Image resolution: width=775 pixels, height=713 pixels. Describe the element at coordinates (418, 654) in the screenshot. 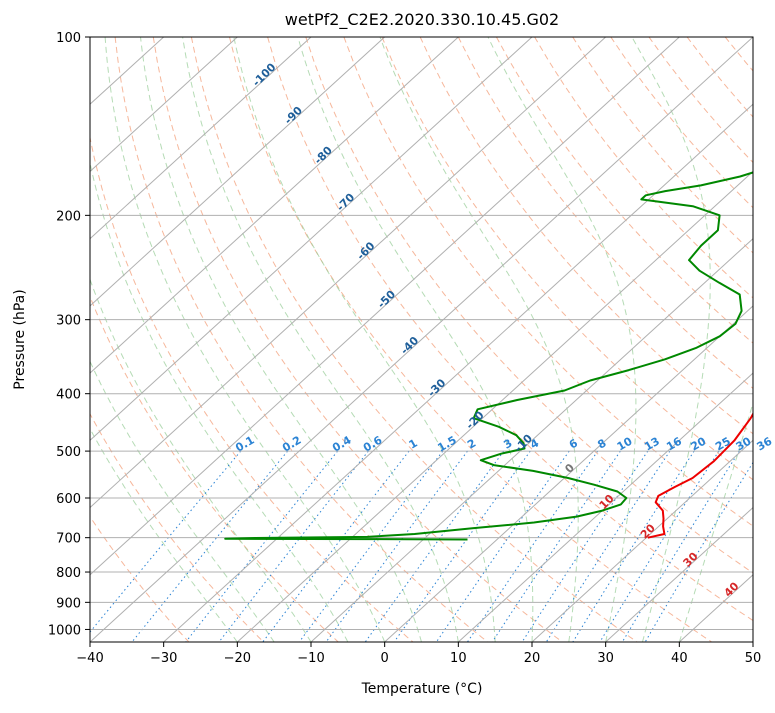

I see `x-axis: −40 −30 −20 −10 0 10 20 30 40 50` at that location.